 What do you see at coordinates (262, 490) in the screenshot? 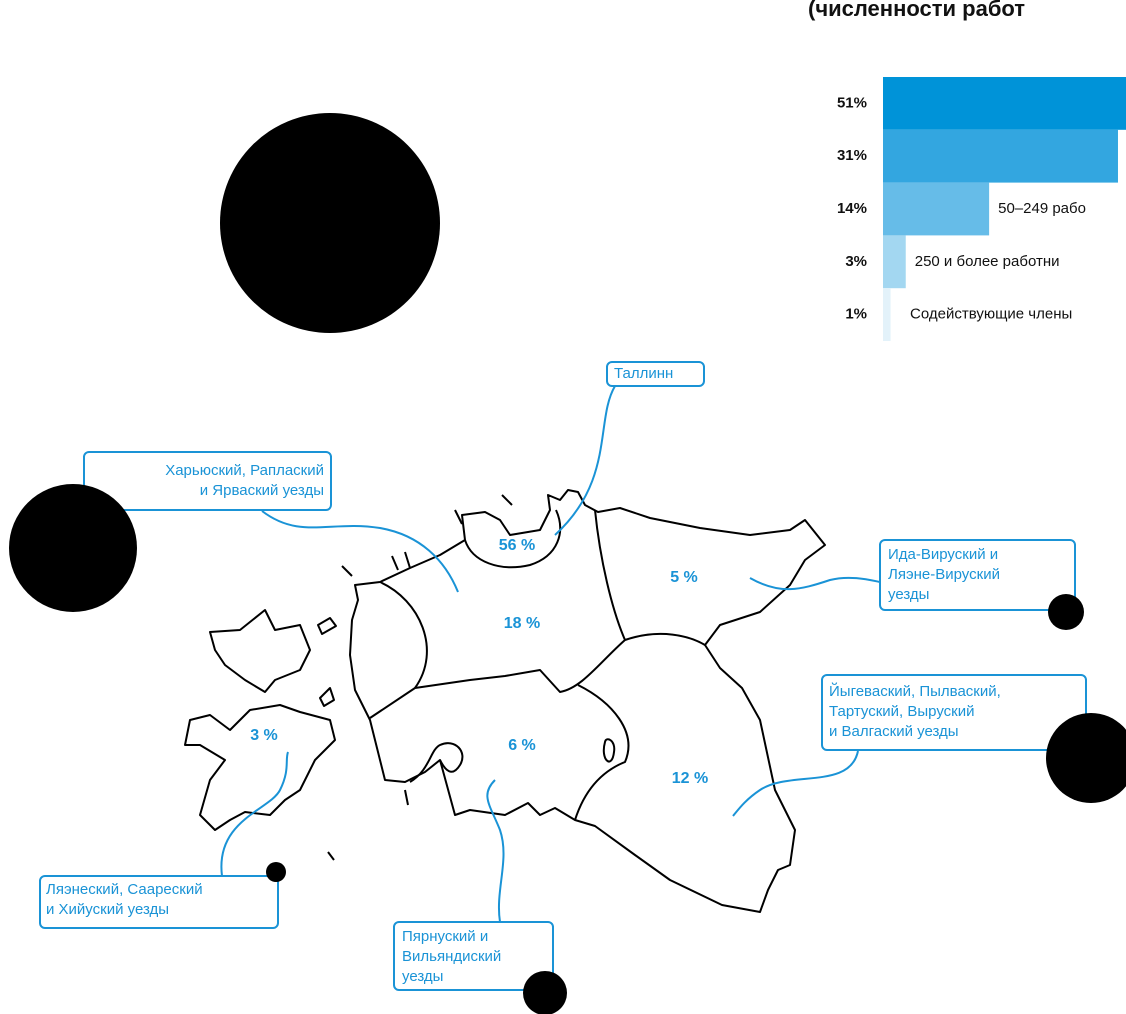
I see `region-name: и Ярваский уезды` at bounding box center [262, 490].